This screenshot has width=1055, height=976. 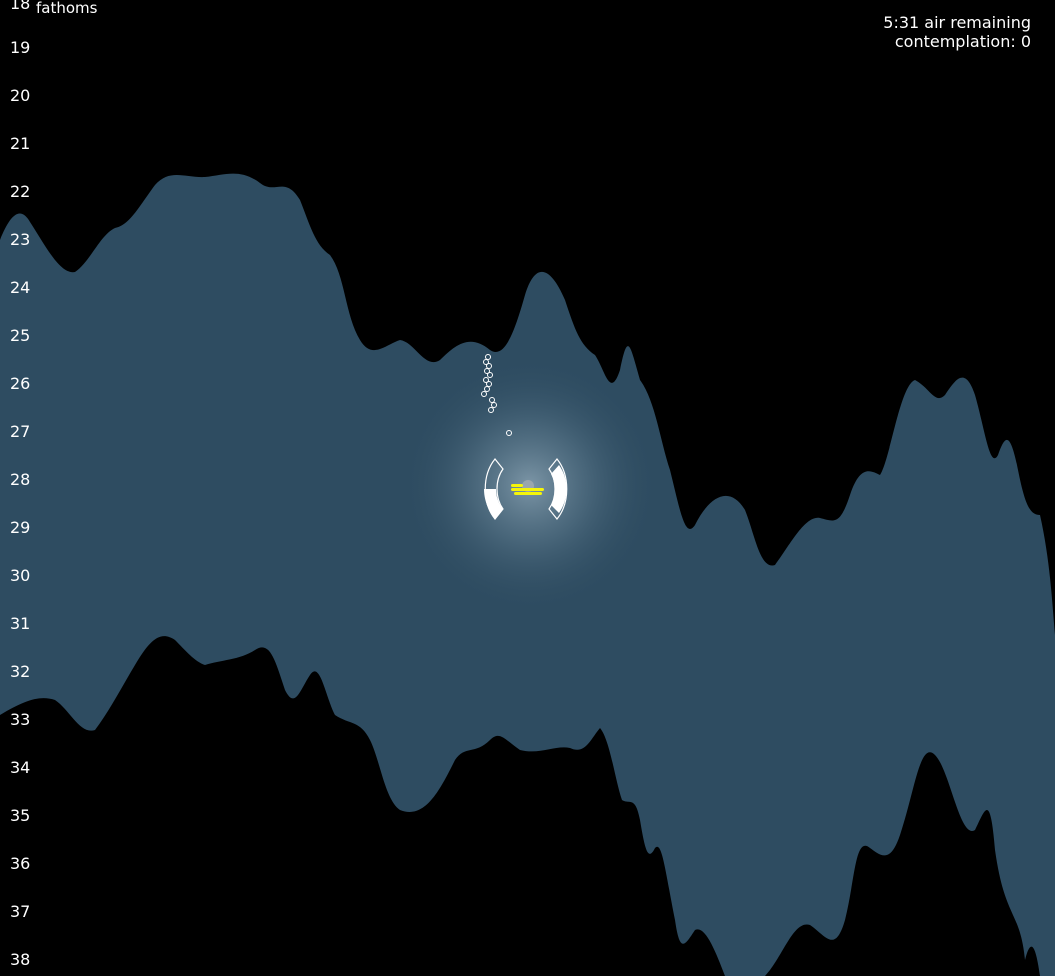 I want to click on hud: 5:31 air remaining contemplation: 0, so click(x=957, y=32).